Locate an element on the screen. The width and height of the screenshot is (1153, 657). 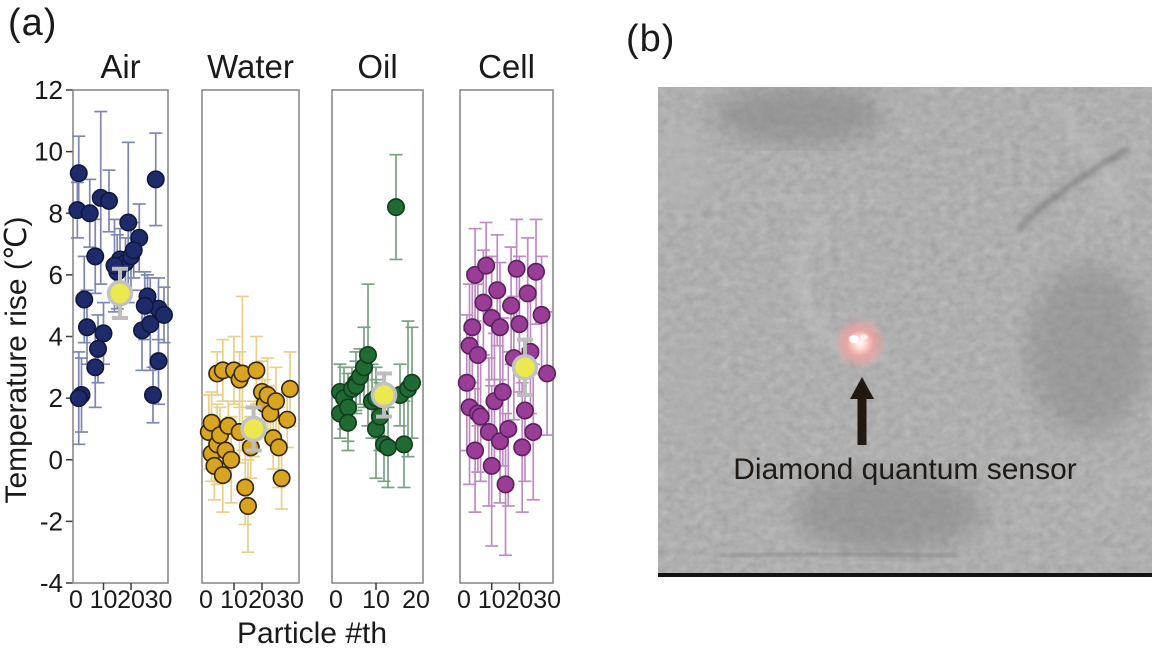
x-axis-label: Particle #th is located at coordinates (312, 633).